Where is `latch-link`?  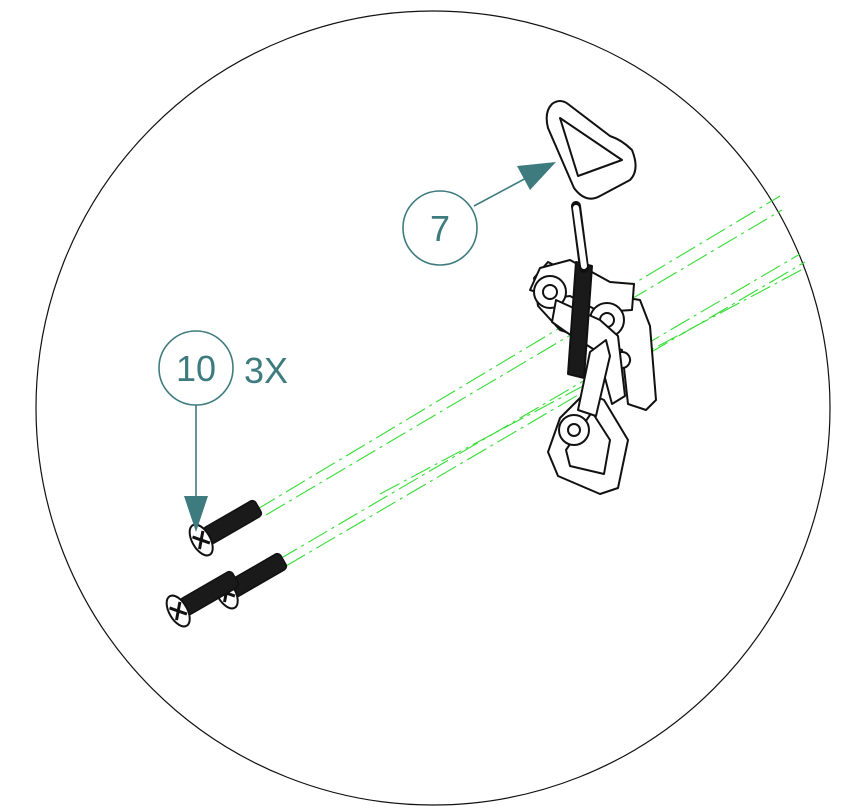 latch-link is located at coordinates (594, 378).